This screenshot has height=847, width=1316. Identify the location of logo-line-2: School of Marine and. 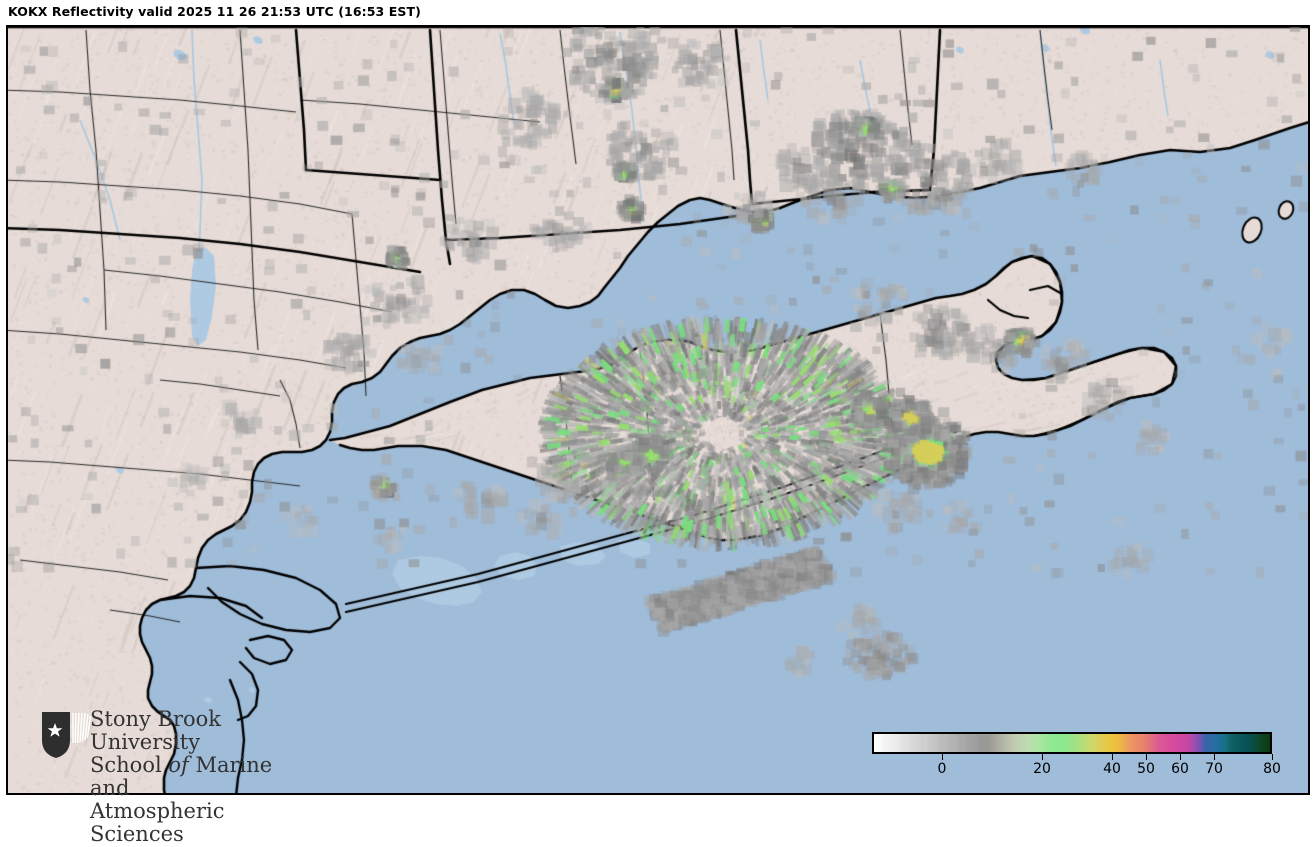
(200, 777).